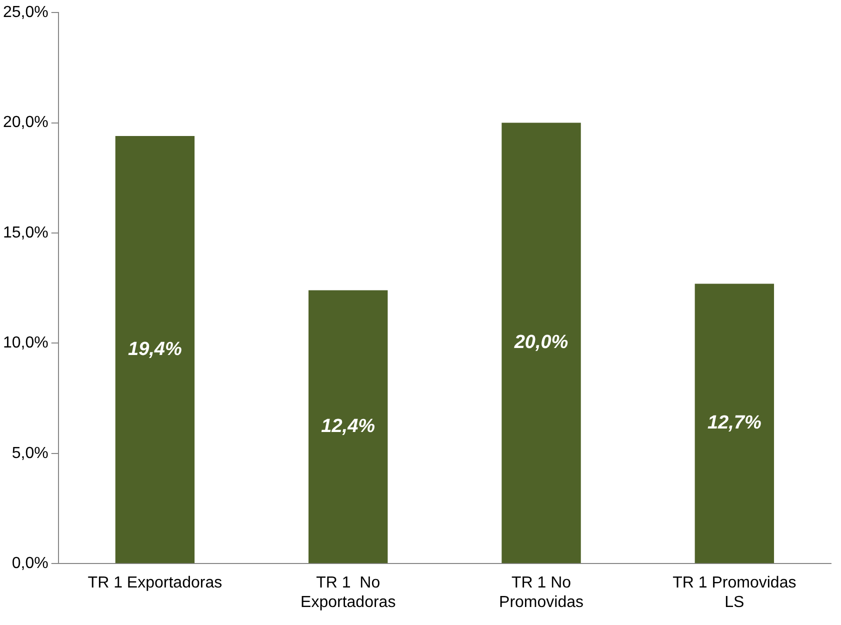  Describe the element at coordinates (541, 592) in the screenshot. I see `x-tick-label: TR 1 No Promovidas` at that location.